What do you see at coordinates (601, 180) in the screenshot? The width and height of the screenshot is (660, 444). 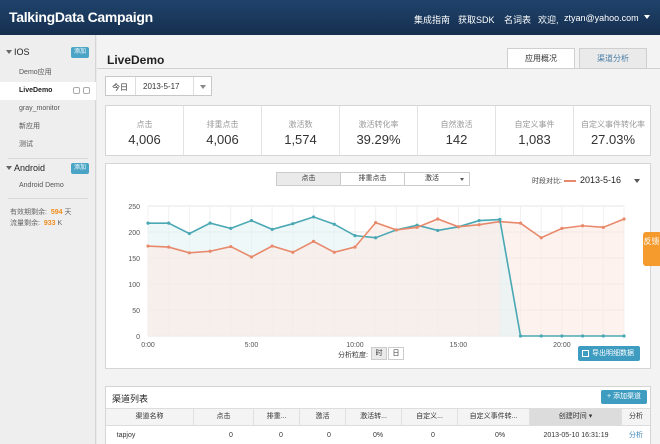 I see `compare-date-select: 2013-5-16` at bounding box center [601, 180].